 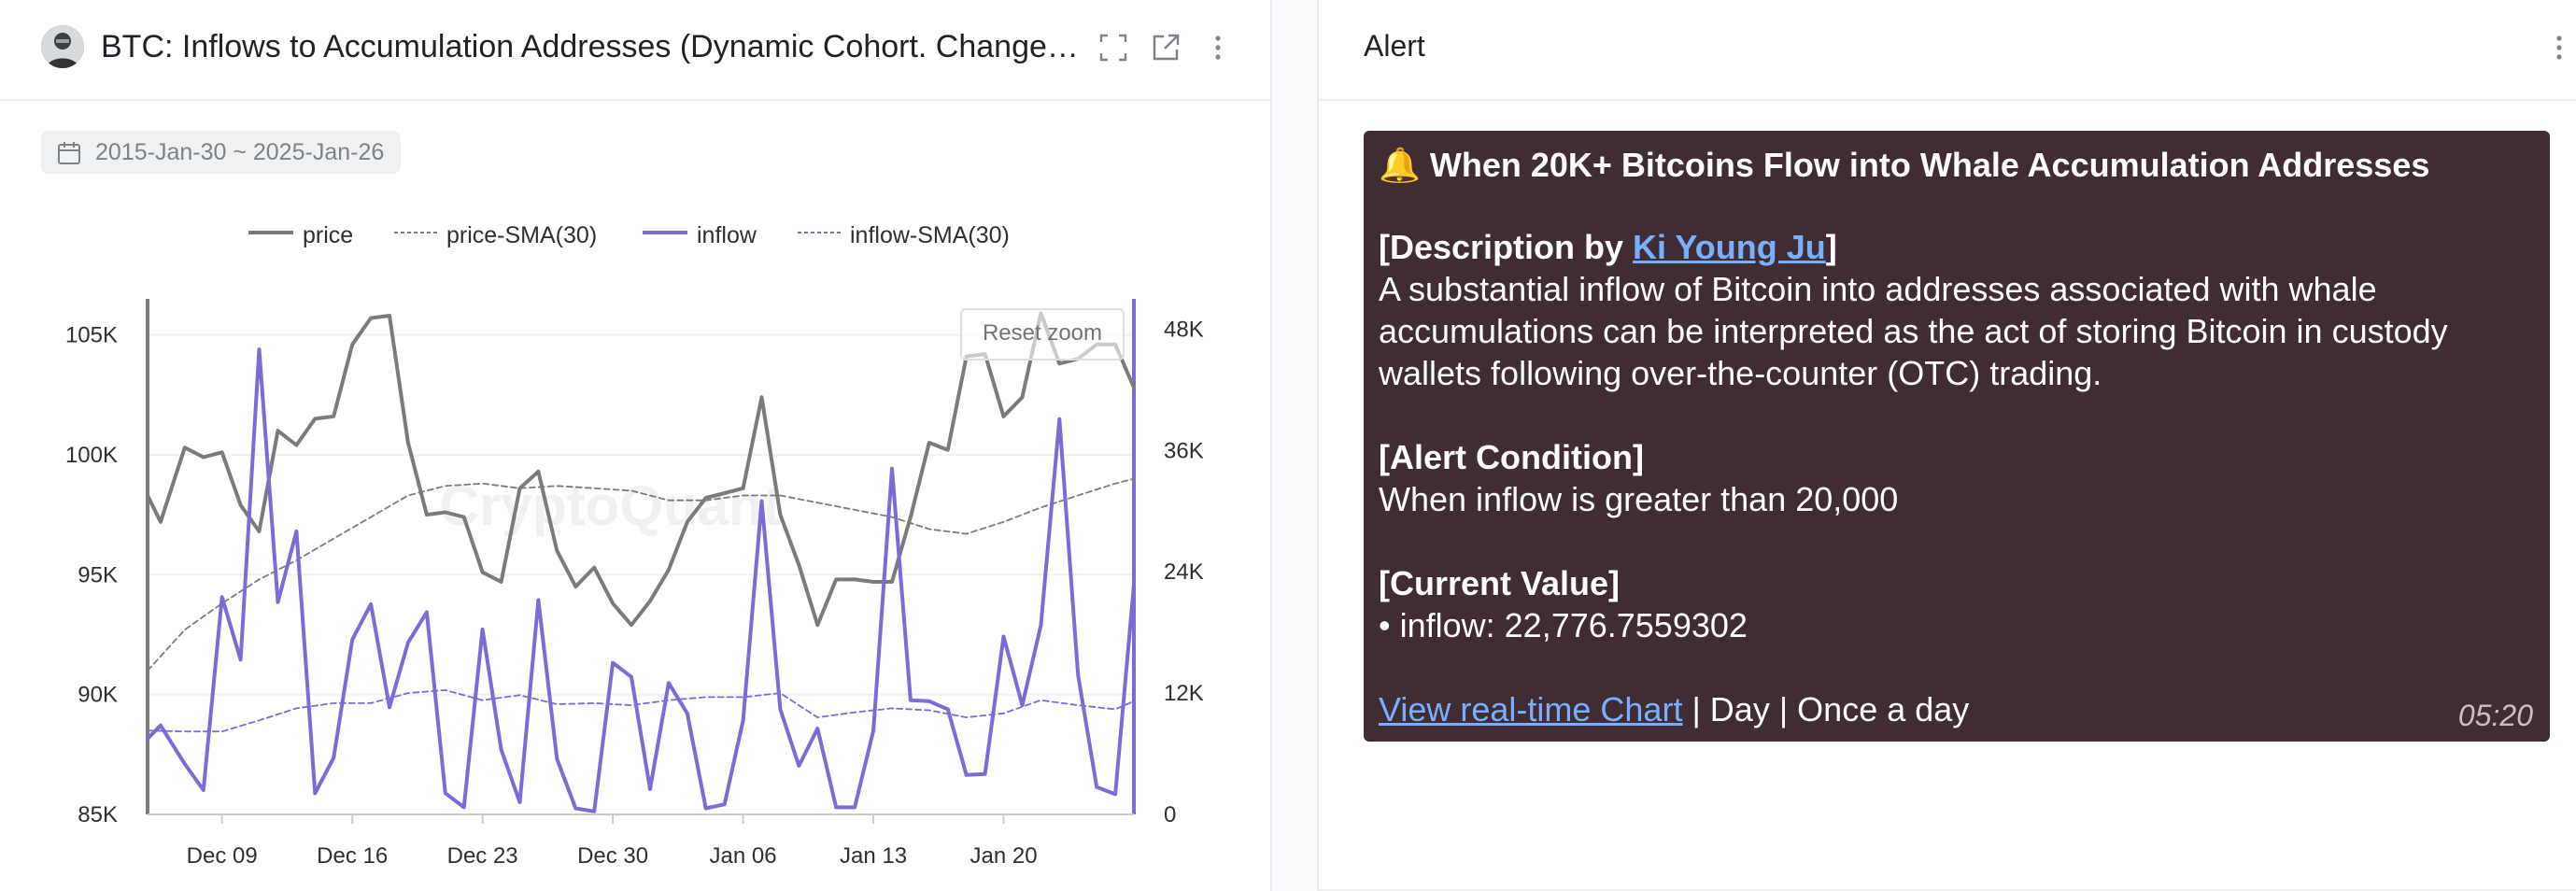 What do you see at coordinates (98, 574) in the screenshot?
I see `y-left-tick-label: 95K` at bounding box center [98, 574].